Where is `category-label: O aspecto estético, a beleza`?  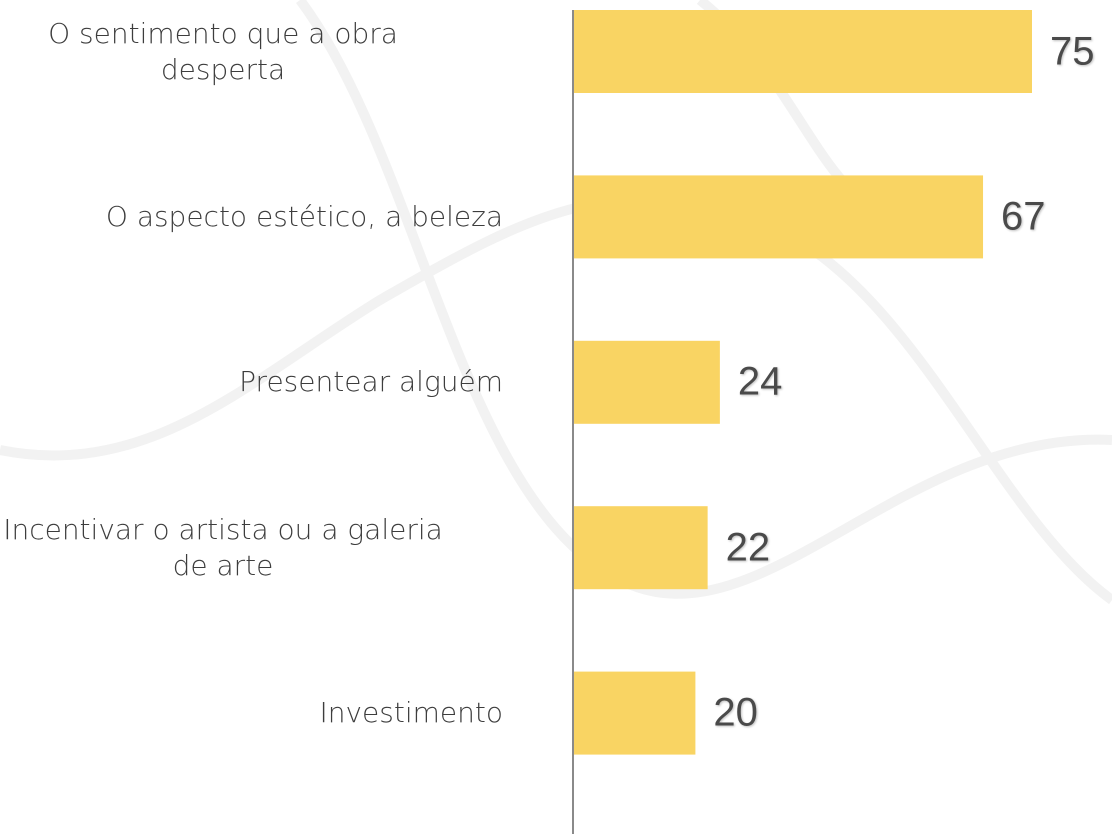 category-label: O aspecto estético, a beleza is located at coordinates (304, 216).